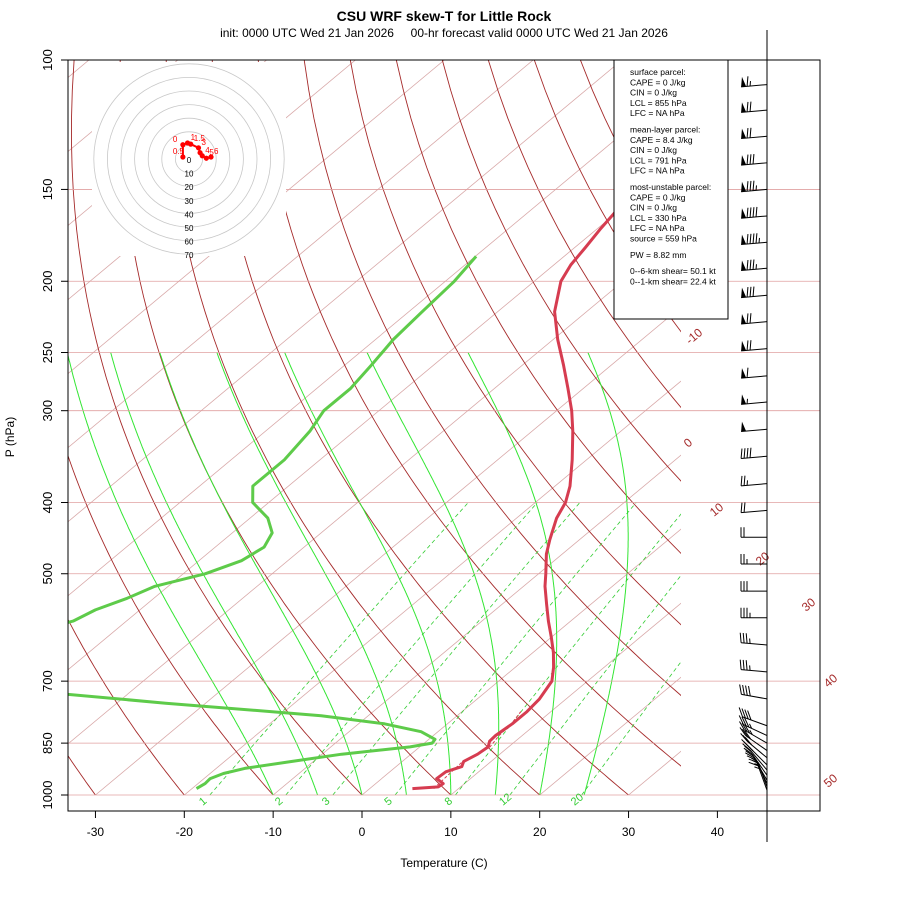  What do you see at coordinates (203, 801) in the screenshot?
I see `mixing-ratio-label: 1` at bounding box center [203, 801].